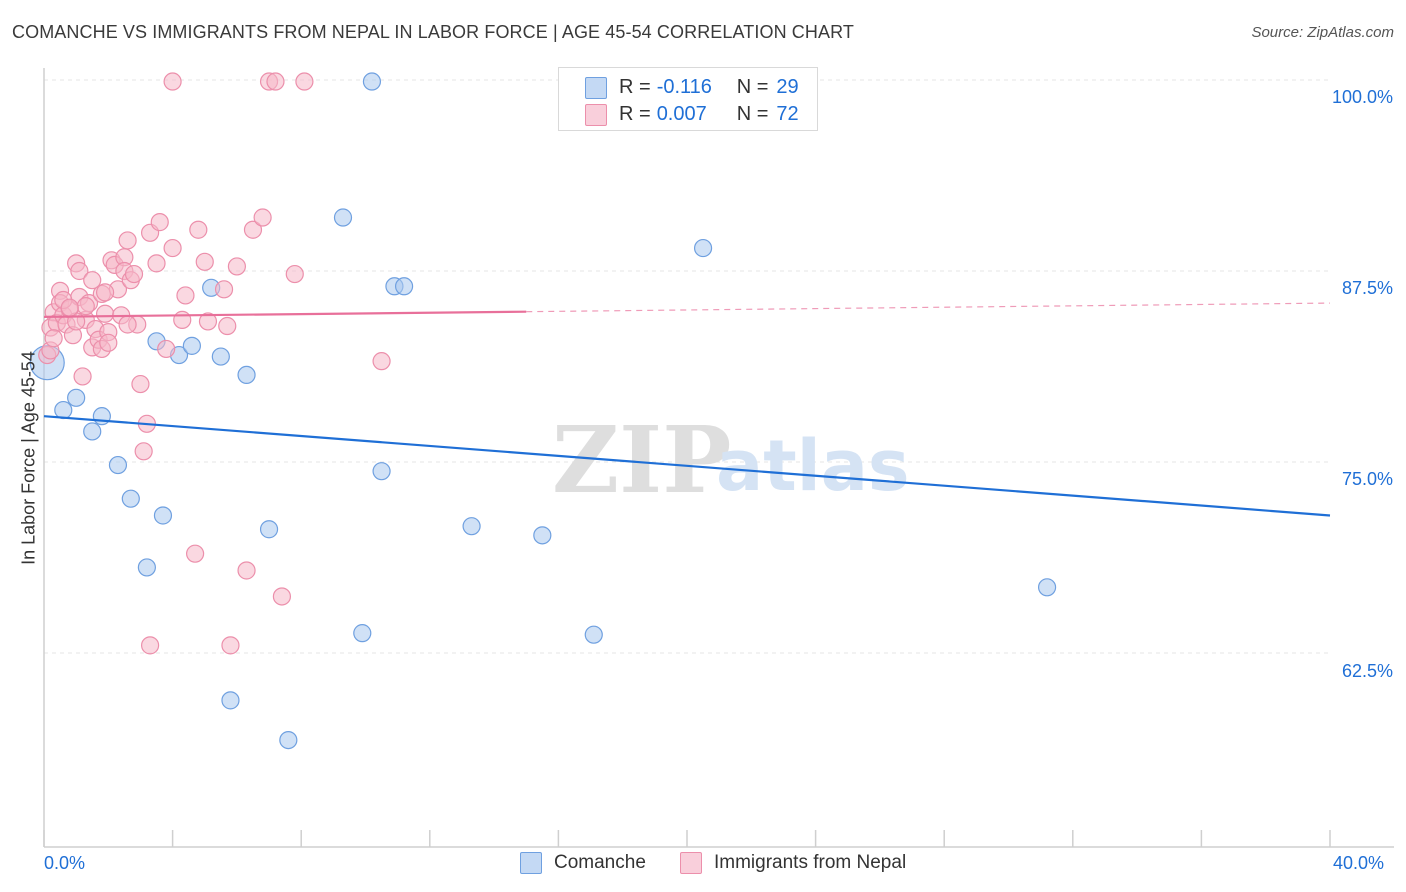 The width and height of the screenshot is (1406, 892). I want to click on comanche-trend-line, so click(687, 466).